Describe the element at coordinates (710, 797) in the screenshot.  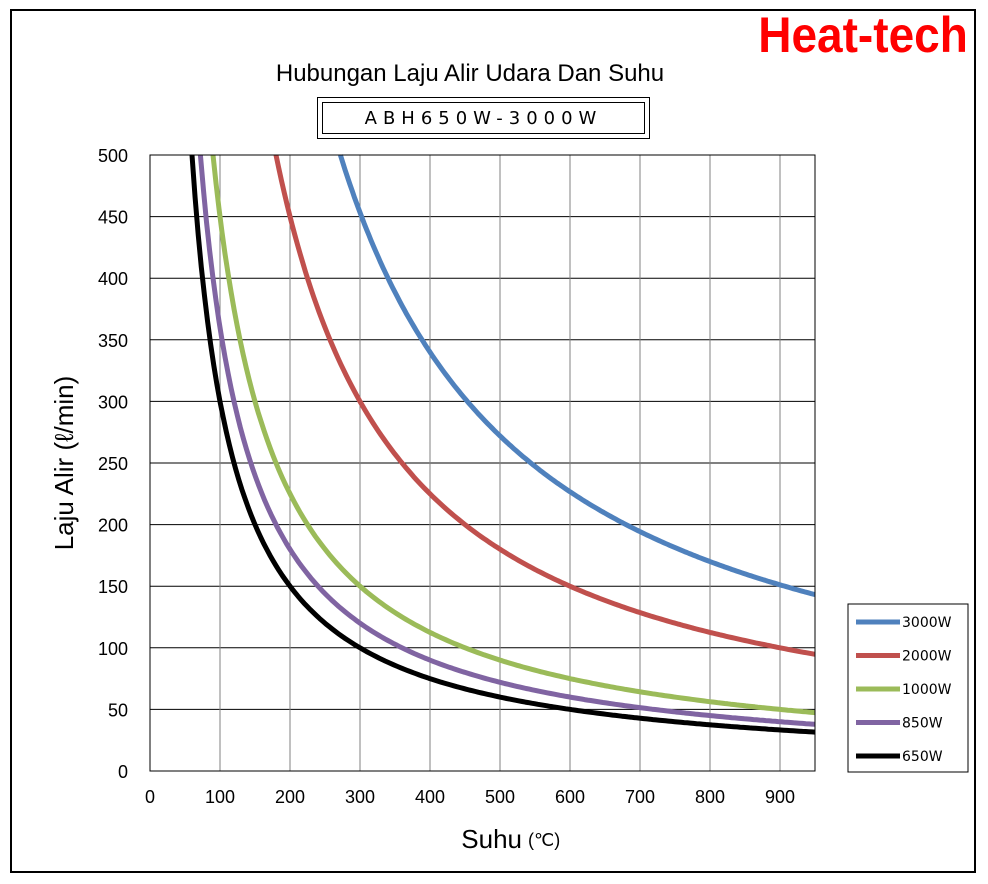
I see `x-tick-label: 800` at that location.